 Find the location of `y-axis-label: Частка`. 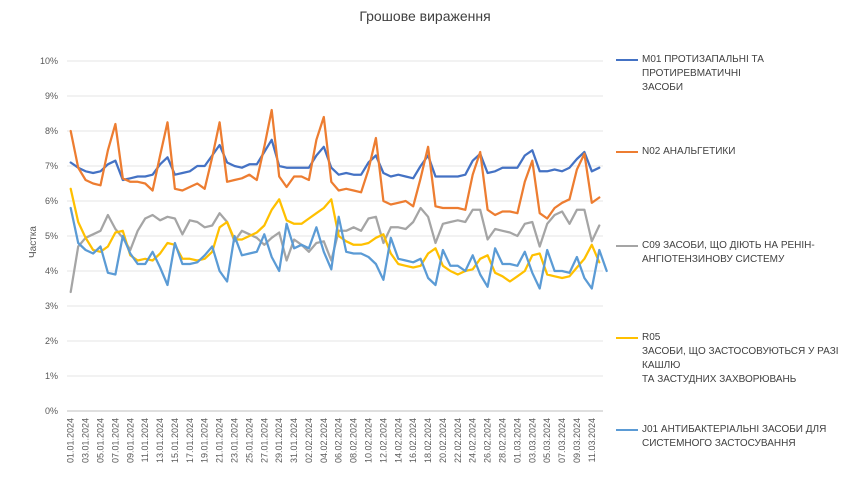

y-axis-label: Частка is located at coordinates (33, 242).